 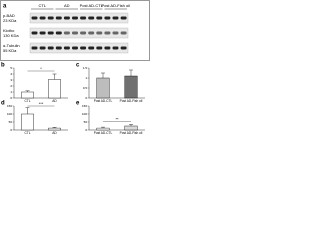 I want to click on row-label: α-Tubulin, so click(x=11, y=45).